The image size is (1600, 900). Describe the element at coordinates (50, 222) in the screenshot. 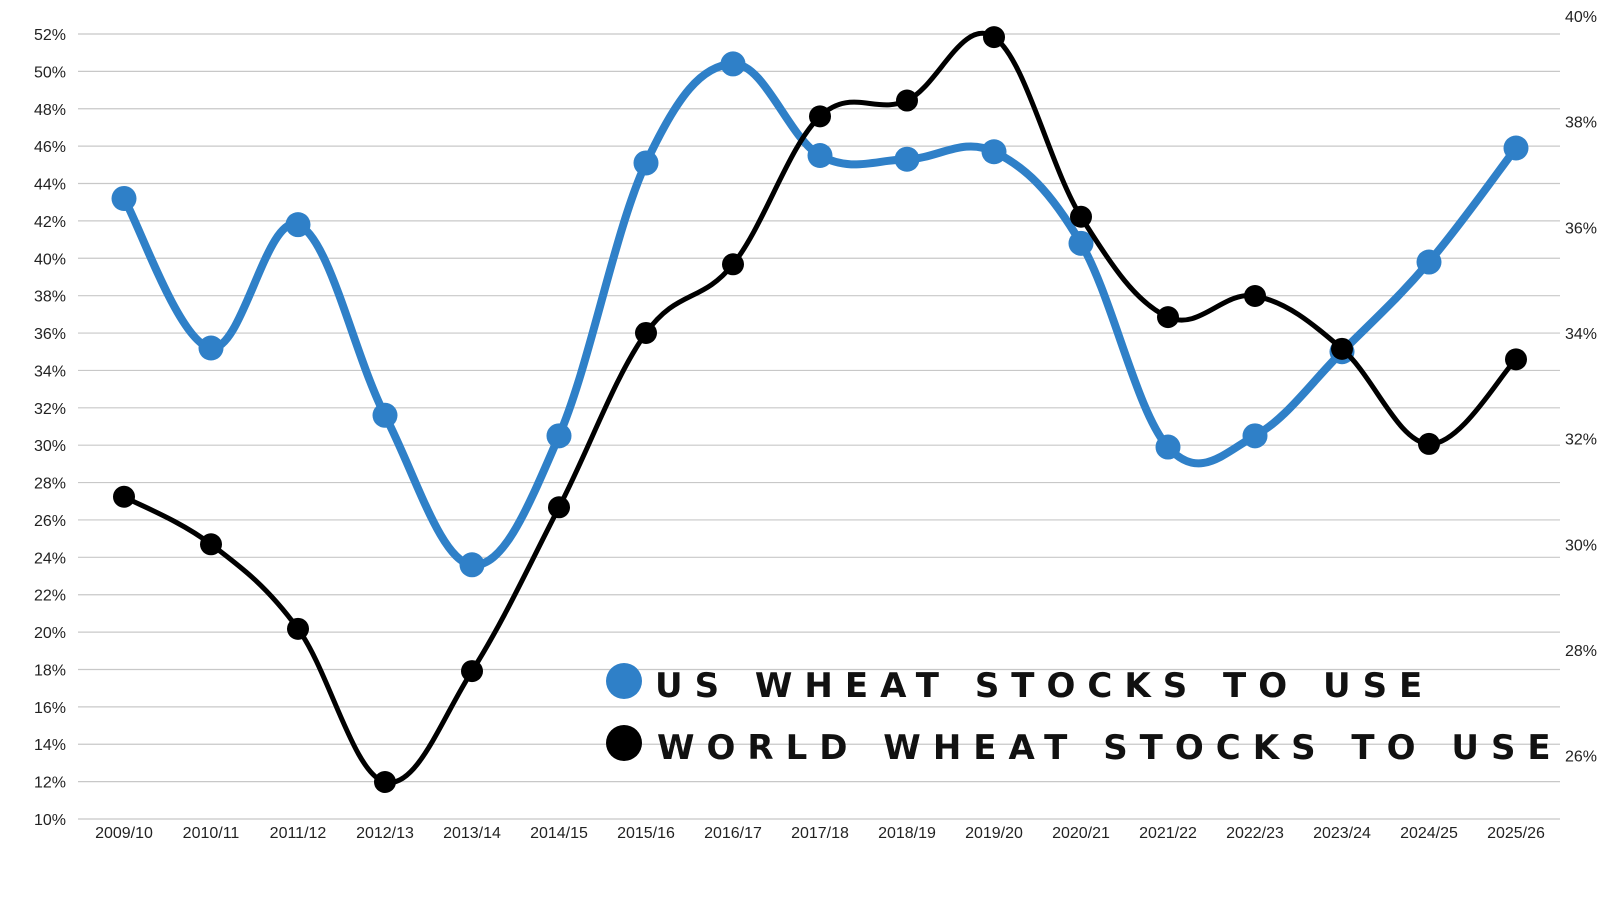

I see `left-tick-label: 42%` at that location.